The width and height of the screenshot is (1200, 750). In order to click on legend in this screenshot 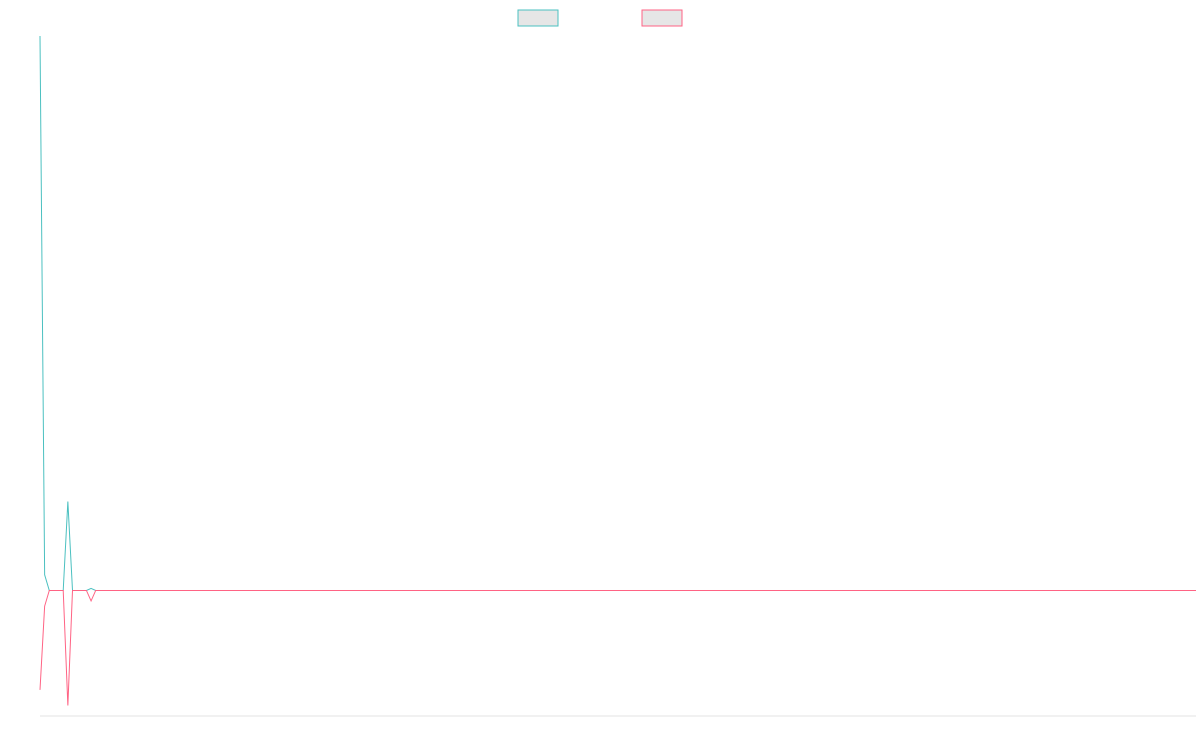, I will do `click(600, 18)`.